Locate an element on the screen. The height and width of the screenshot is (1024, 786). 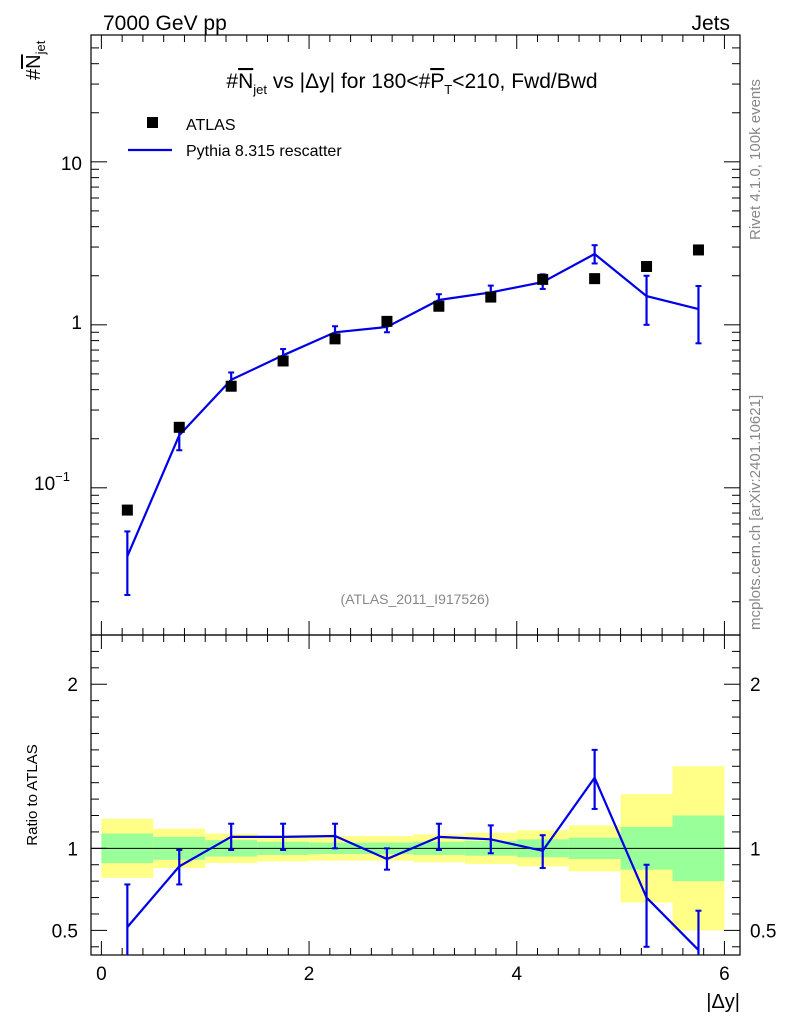
x-tick-2: 2 is located at coordinates (309, 974).